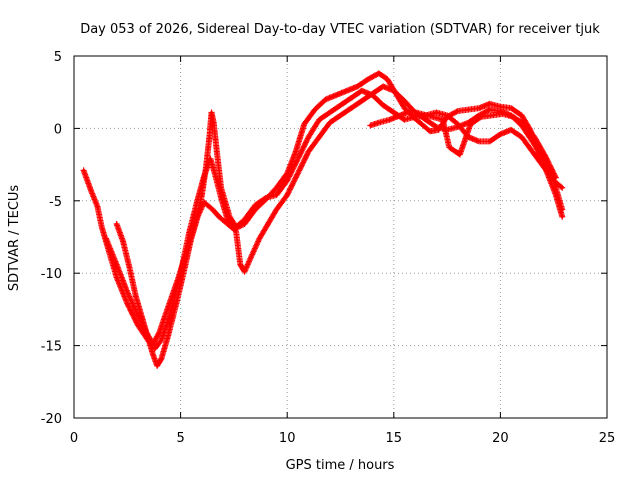 The image size is (640, 480). I want to click on x-tick-label: 0, so click(74, 438).